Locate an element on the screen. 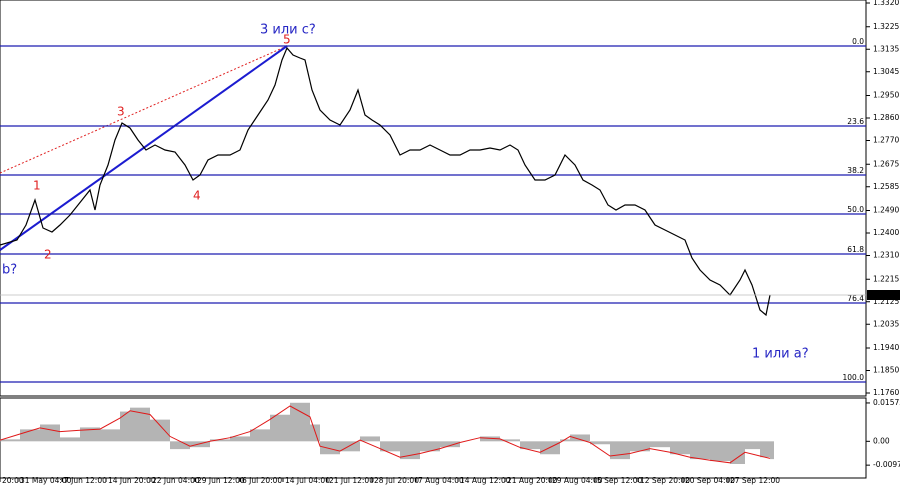  last-price-box is located at coordinates (883, 295).